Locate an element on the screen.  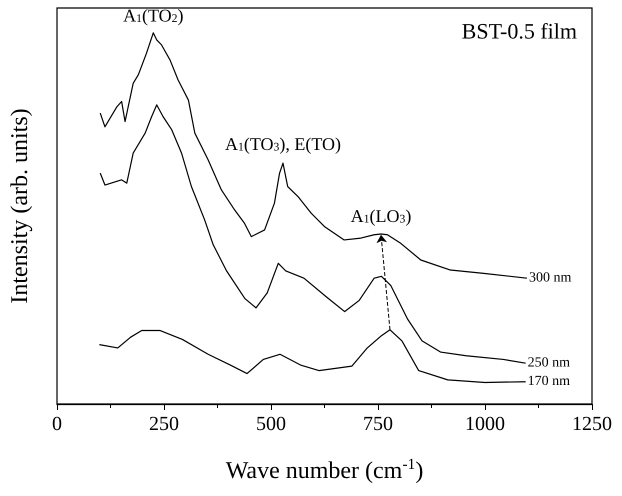
x-tick-label: 1250 is located at coordinates (592, 424).